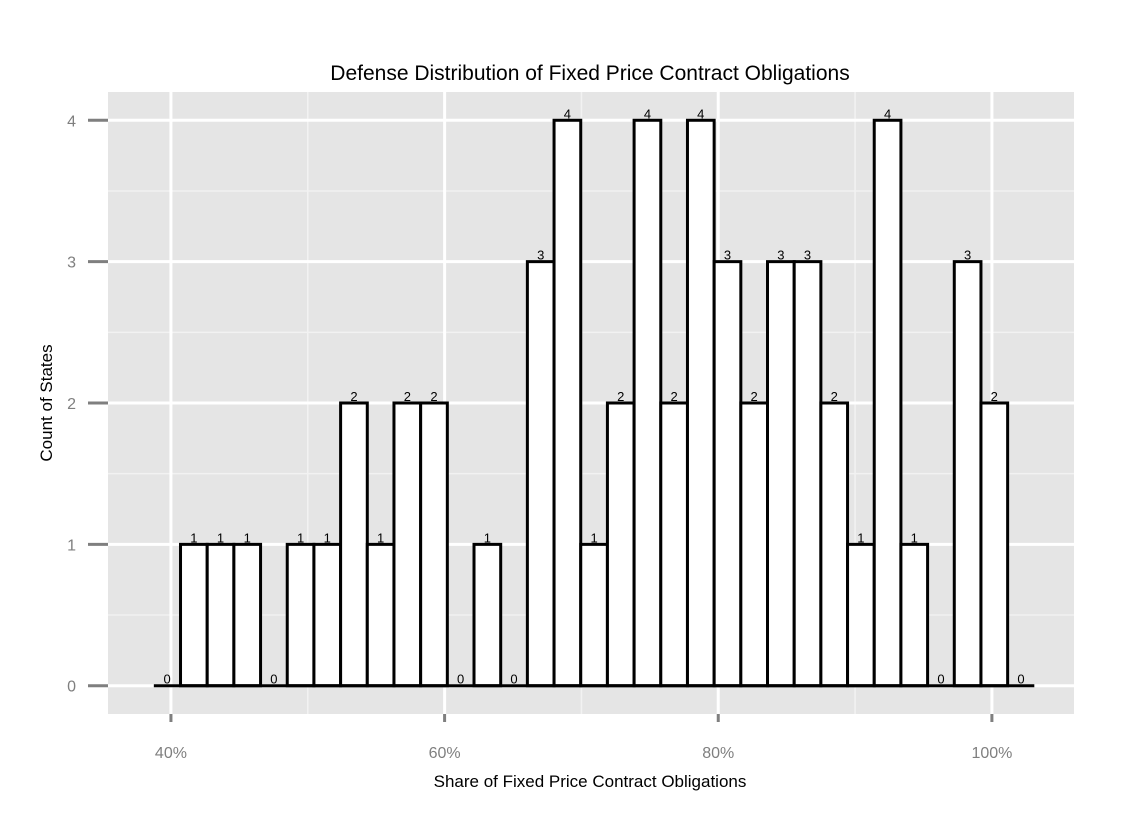  What do you see at coordinates (171, 753) in the screenshot?
I see `x-tick-label: 40%` at bounding box center [171, 753].